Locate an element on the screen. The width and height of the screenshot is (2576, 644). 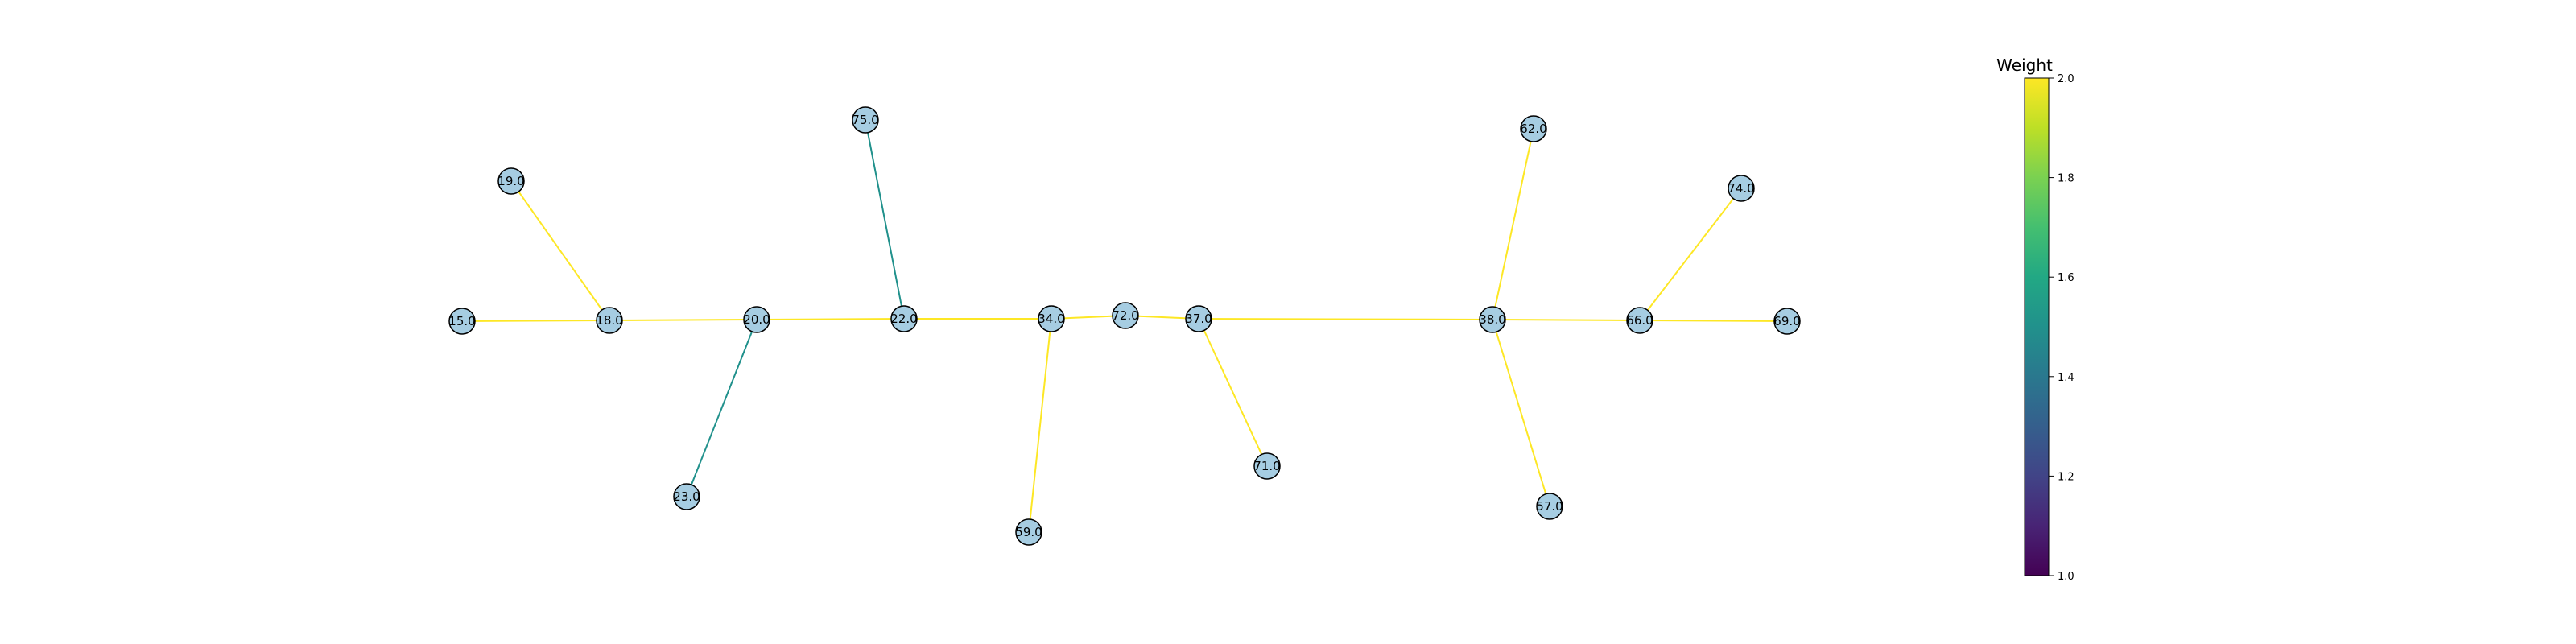
edge-38.0-62.0 is located at coordinates (1513, 224).